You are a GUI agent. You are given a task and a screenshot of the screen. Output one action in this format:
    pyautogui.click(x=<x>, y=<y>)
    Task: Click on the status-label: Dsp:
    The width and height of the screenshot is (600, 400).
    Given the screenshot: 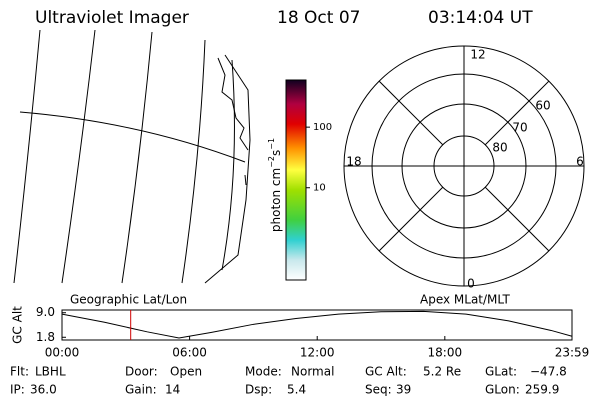 What is the action you would take?
    pyautogui.click(x=258, y=390)
    